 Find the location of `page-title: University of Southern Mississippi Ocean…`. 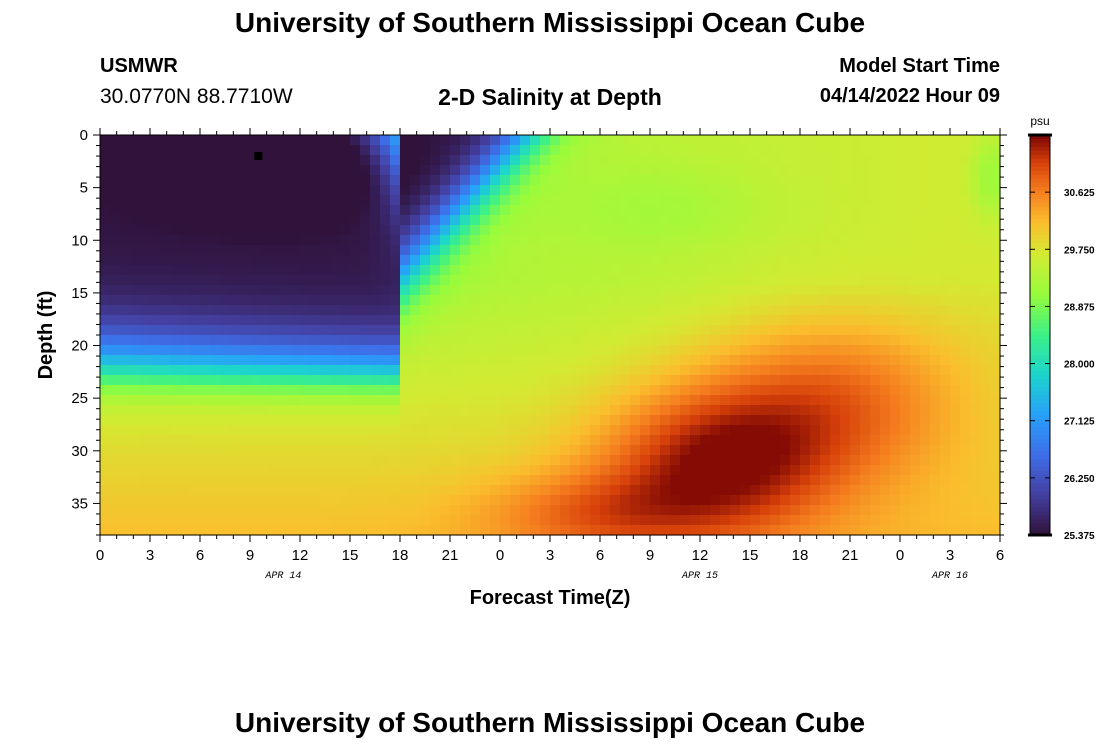

page-title: University of Southern Mississippi Ocean… is located at coordinates (550, 22).